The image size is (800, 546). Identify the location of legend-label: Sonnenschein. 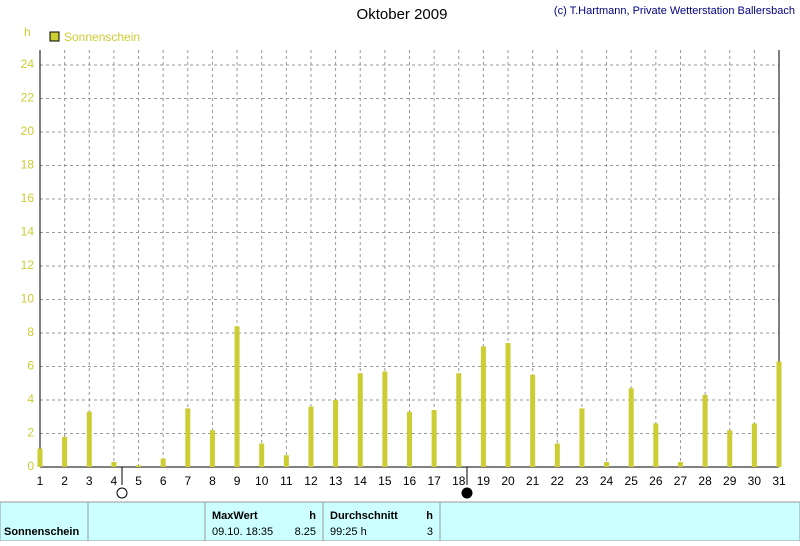
(102, 37).